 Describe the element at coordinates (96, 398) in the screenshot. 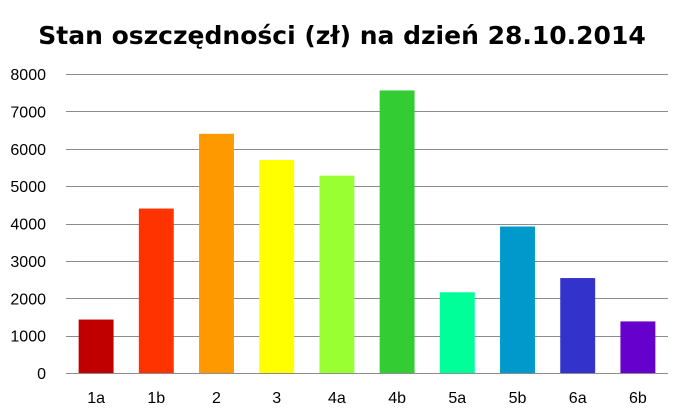

I see `x-tick-label: 1a` at that location.